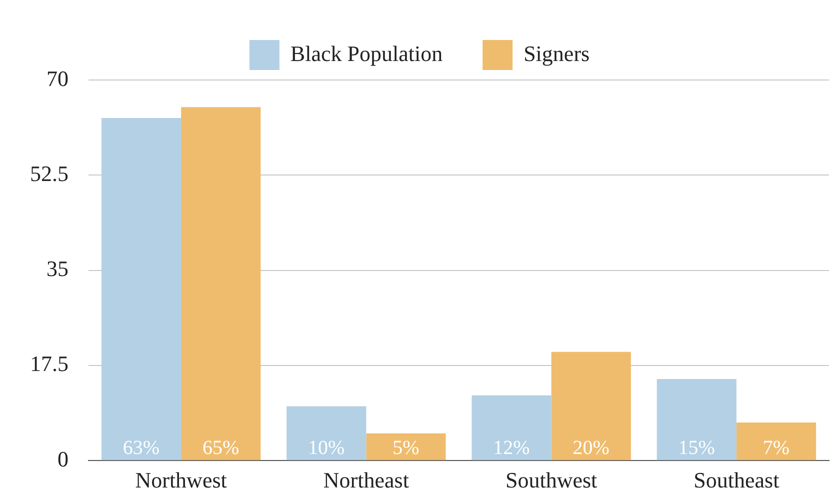  Describe the element at coordinates (326, 447) in the screenshot. I see `data-label: 10%` at that location.